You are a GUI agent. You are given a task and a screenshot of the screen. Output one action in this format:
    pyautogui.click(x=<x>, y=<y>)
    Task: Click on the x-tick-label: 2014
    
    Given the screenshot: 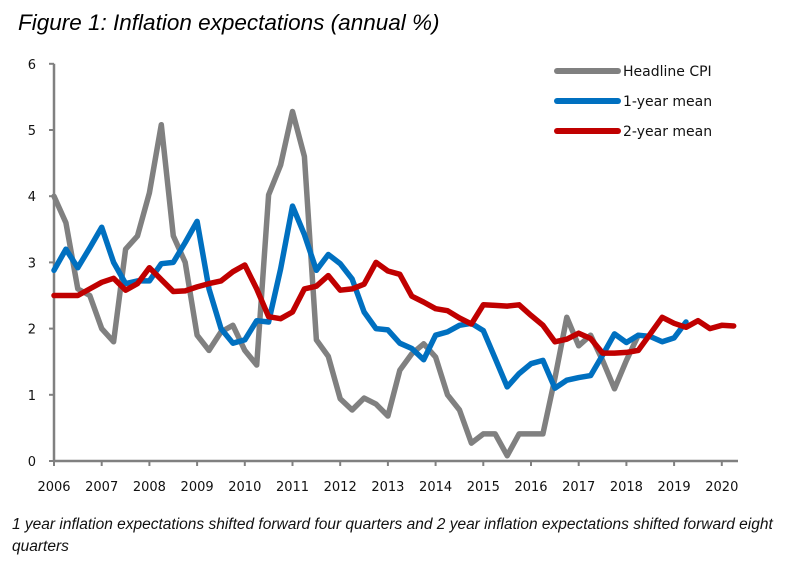 What is the action you would take?
    pyautogui.click(x=435, y=487)
    